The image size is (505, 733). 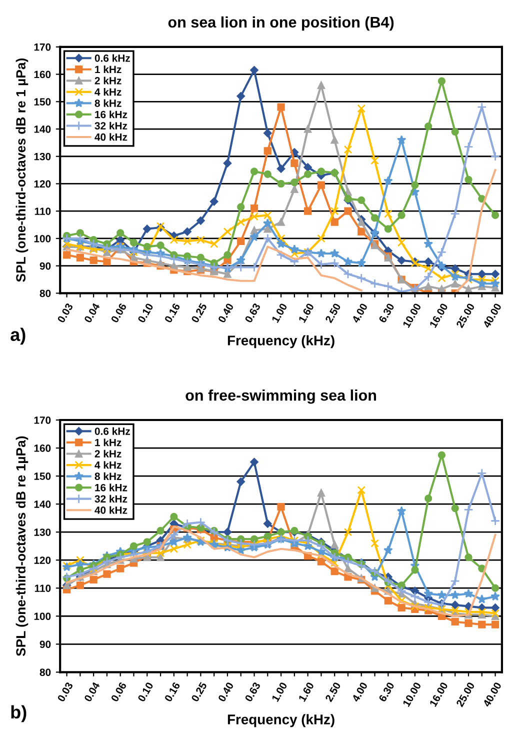 What do you see at coordinates (18, 713) in the screenshot?
I see `text: b)` at bounding box center [18, 713].